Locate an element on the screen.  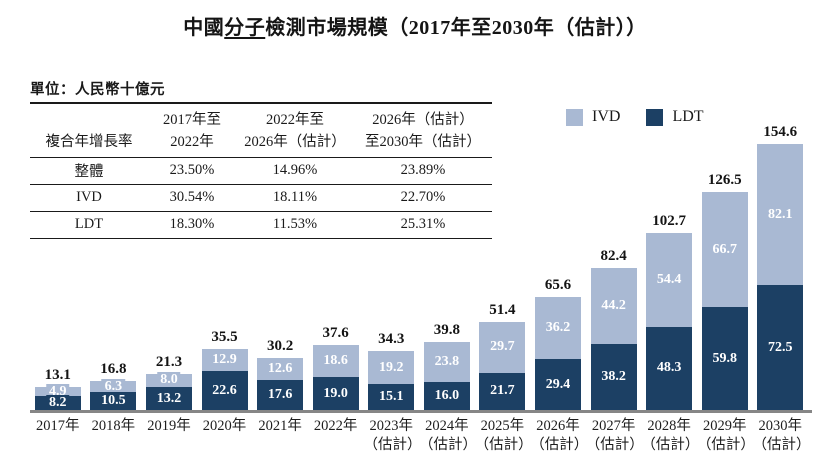
bar-segment-ivd: 6.3 is located at coordinates (113, 386).